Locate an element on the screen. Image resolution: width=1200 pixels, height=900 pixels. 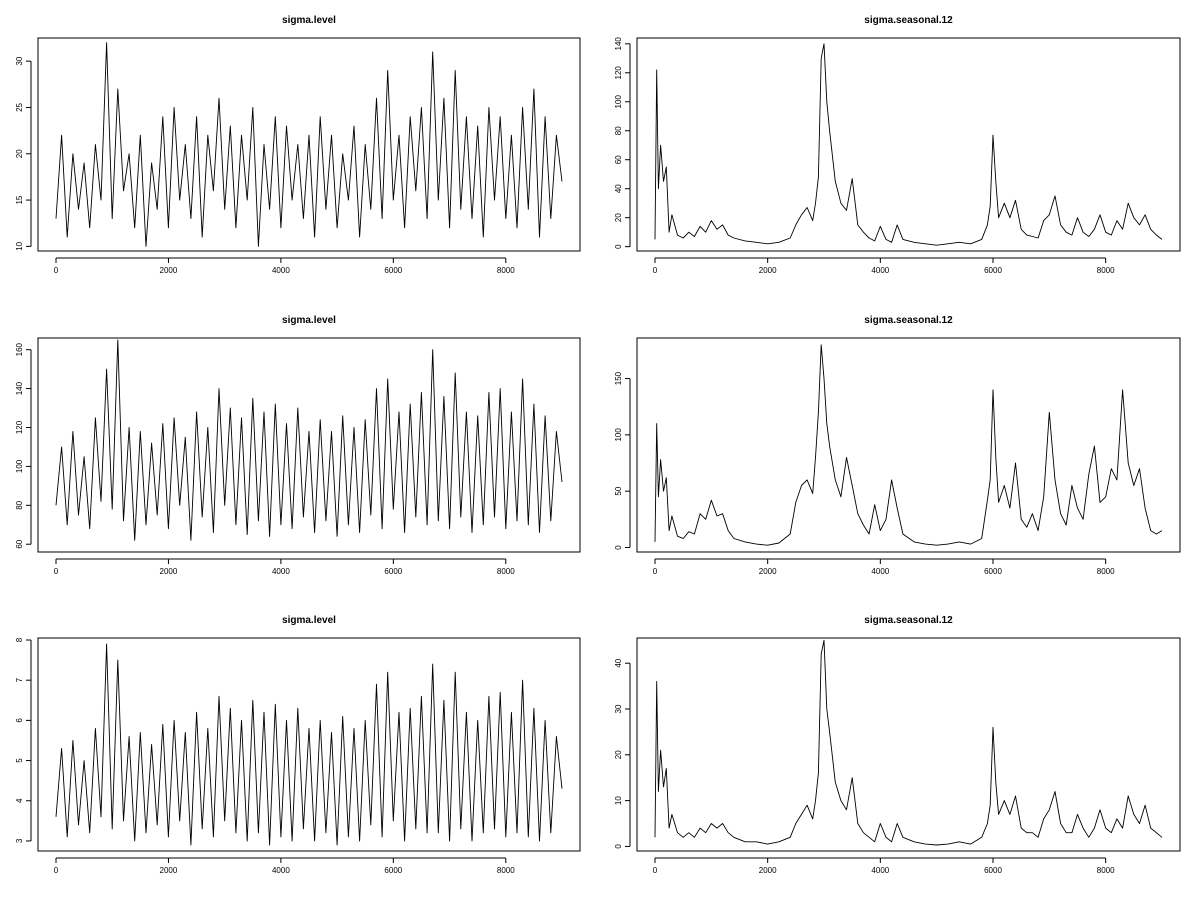
y-tick-label: 4 is located at coordinates (19, 800).